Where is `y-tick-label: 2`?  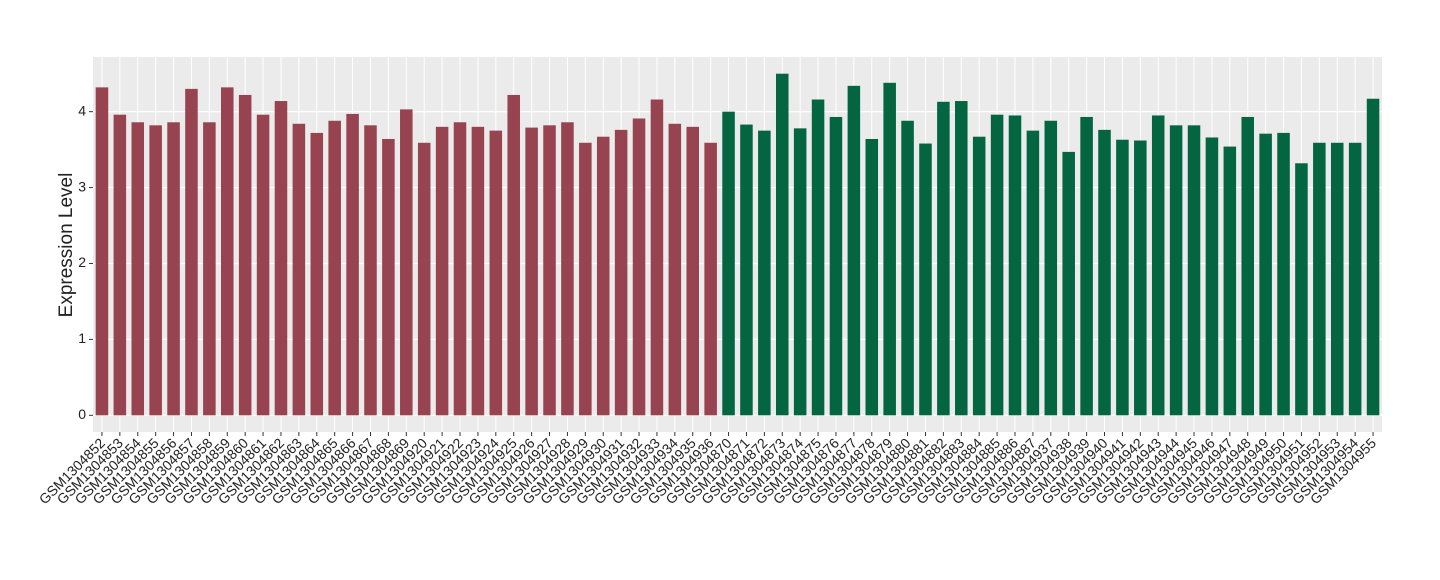 y-tick-label: 2 is located at coordinates (82, 262).